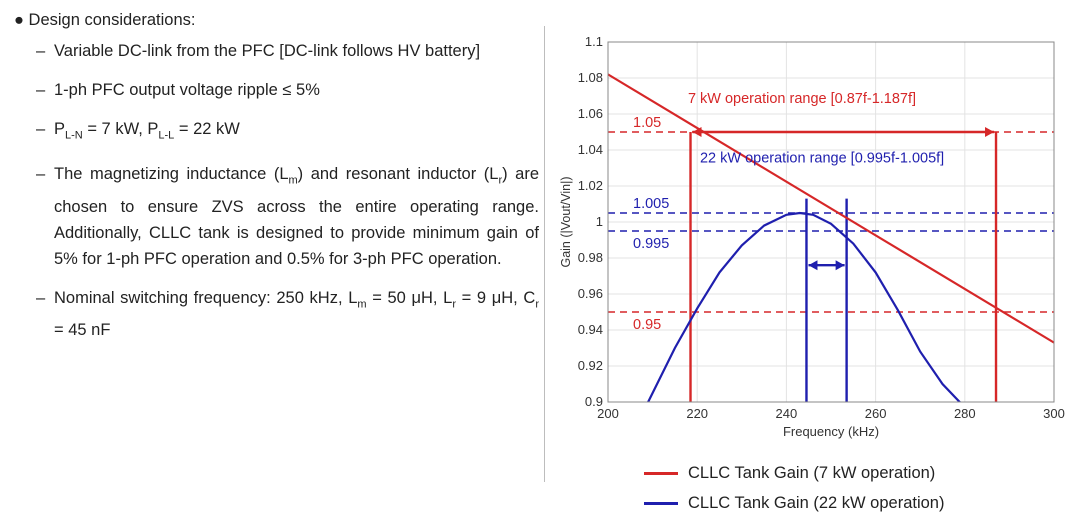 This screenshot has width=1080, height=520. What do you see at coordinates (651, 204) in the screenshot?
I see `threshold-label: 1.005` at bounding box center [651, 204].